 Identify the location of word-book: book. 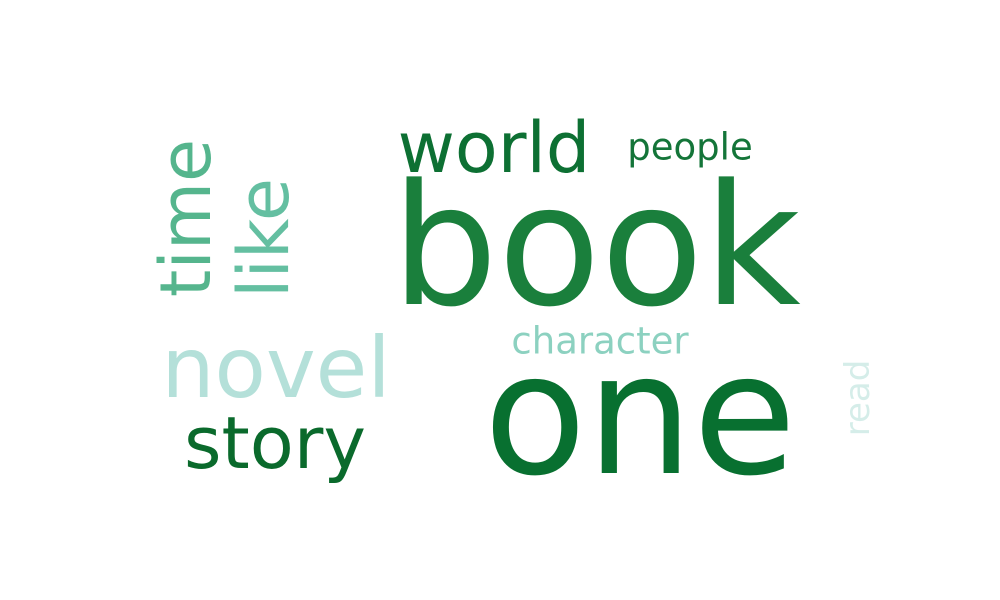
(596, 246).